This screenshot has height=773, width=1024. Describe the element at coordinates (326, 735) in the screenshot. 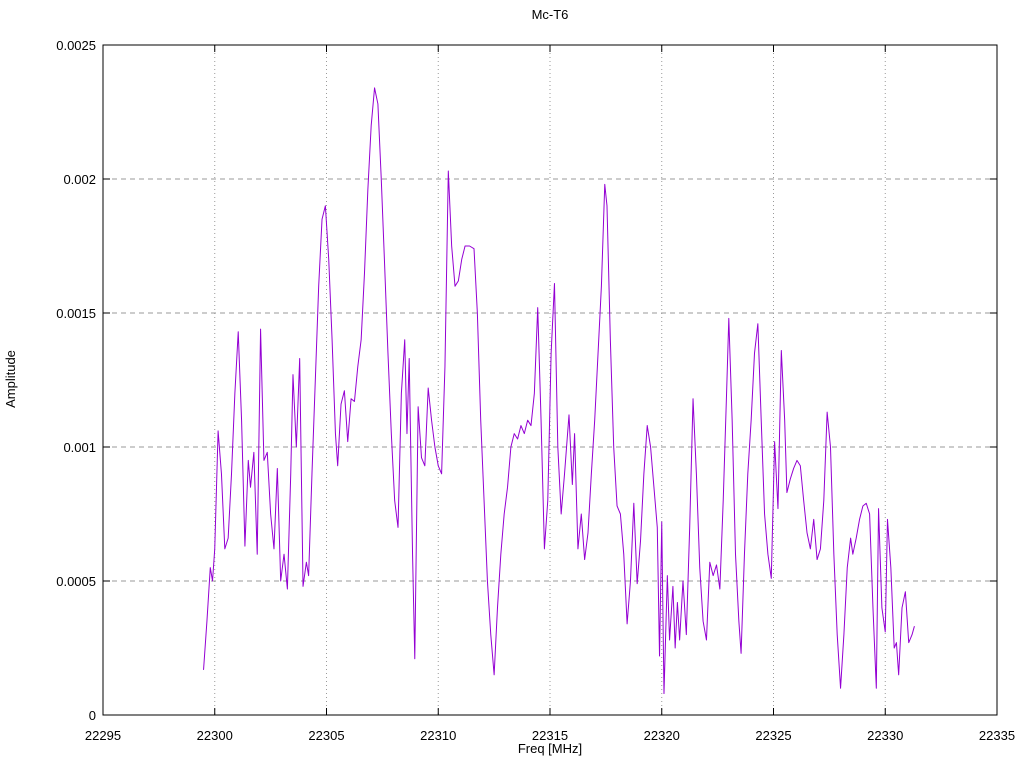

I see `x-tick-label: 22305` at that location.